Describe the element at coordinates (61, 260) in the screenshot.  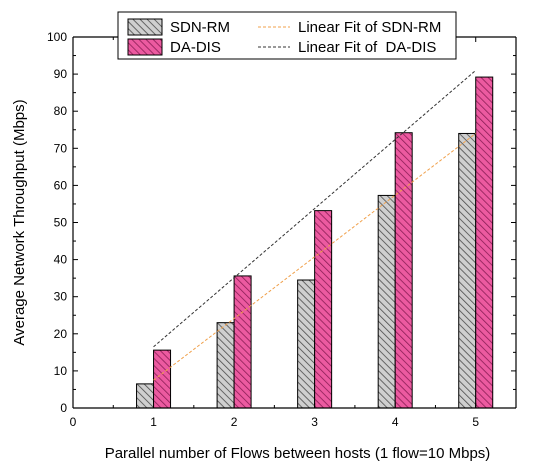
I see `y-tick-label: 40` at that location.